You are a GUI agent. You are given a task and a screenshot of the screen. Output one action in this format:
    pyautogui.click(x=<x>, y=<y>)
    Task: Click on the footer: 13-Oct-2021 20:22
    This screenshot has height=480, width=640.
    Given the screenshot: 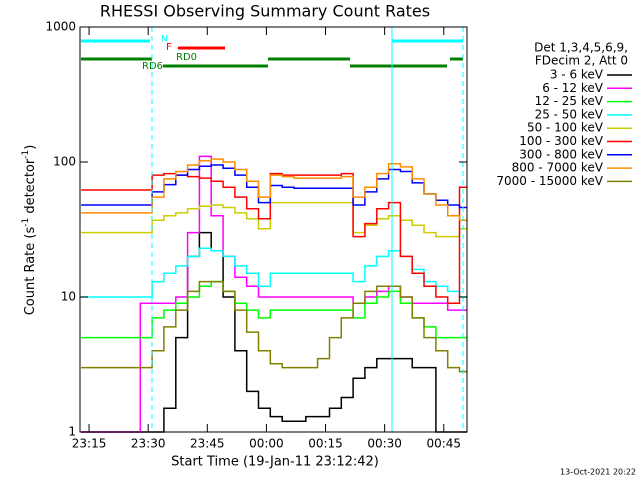 What is the action you would take?
    pyautogui.click(x=598, y=472)
    